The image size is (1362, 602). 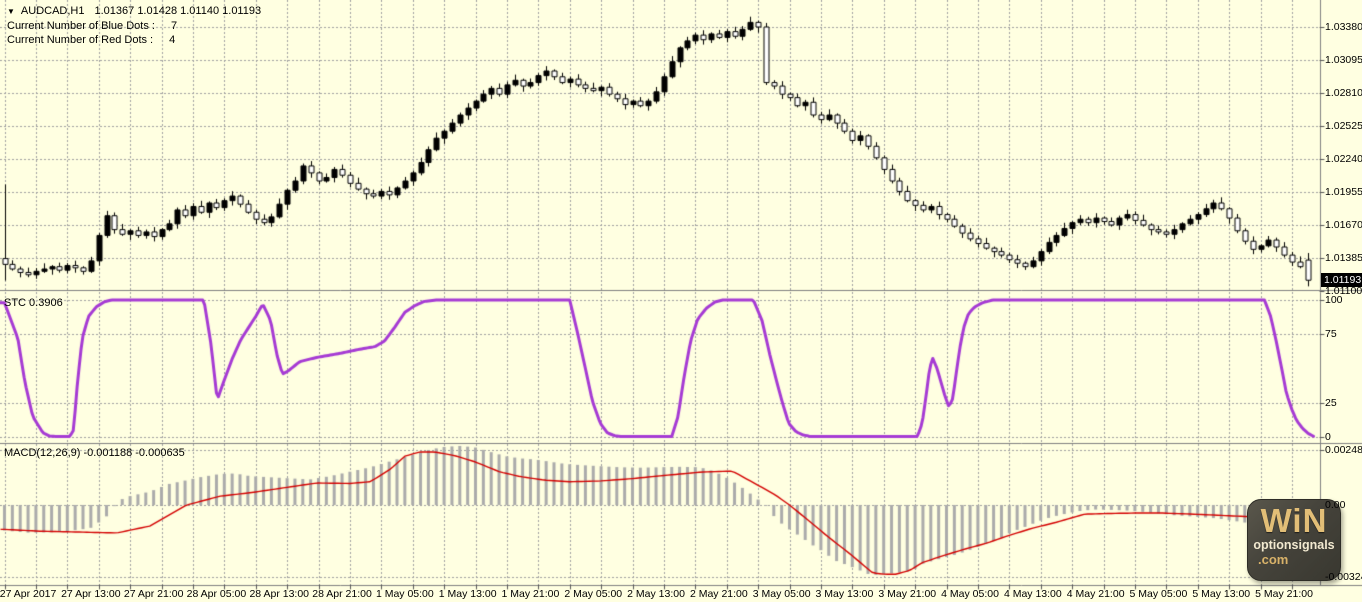 What do you see at coordinates (11, 11) in the screenshot?
I see `symbol-marker-icon: ▼` at bounding box center [11, 11].